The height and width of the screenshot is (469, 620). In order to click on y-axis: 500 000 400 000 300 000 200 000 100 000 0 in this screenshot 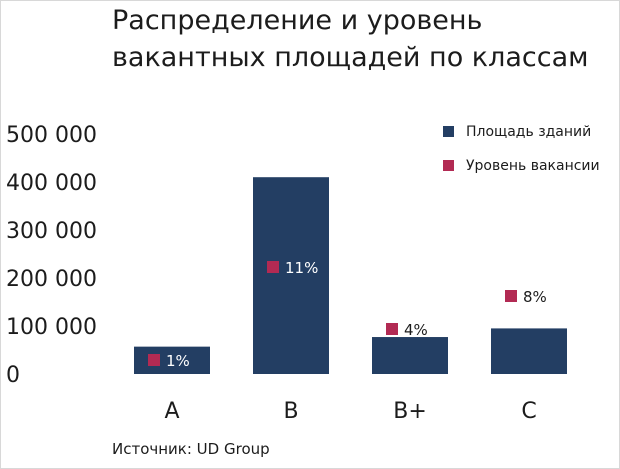, I will do `click(51, 255)`.